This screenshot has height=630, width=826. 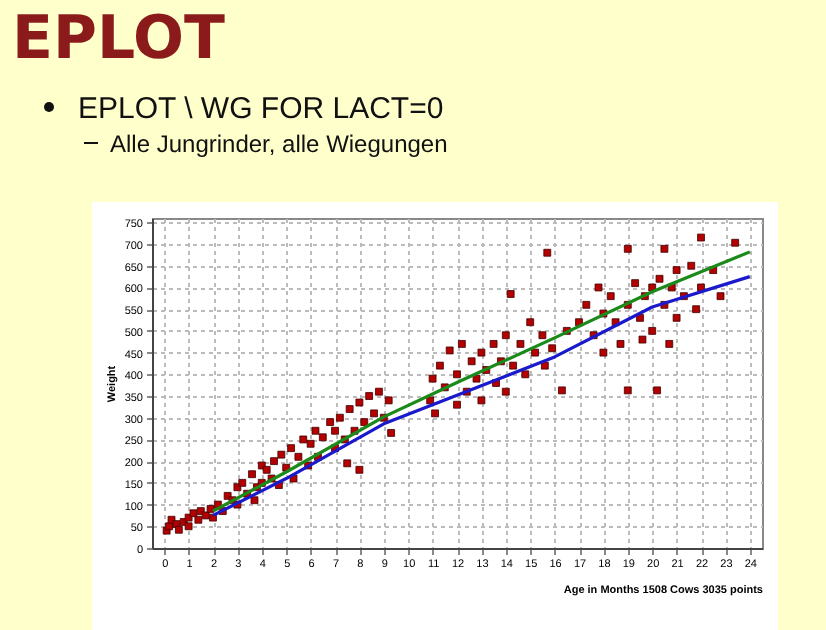 What do you see at coordinates (118, 39) in the screenshot?
I see `chart-title: EPLOT` at bounding box center [118, 39].